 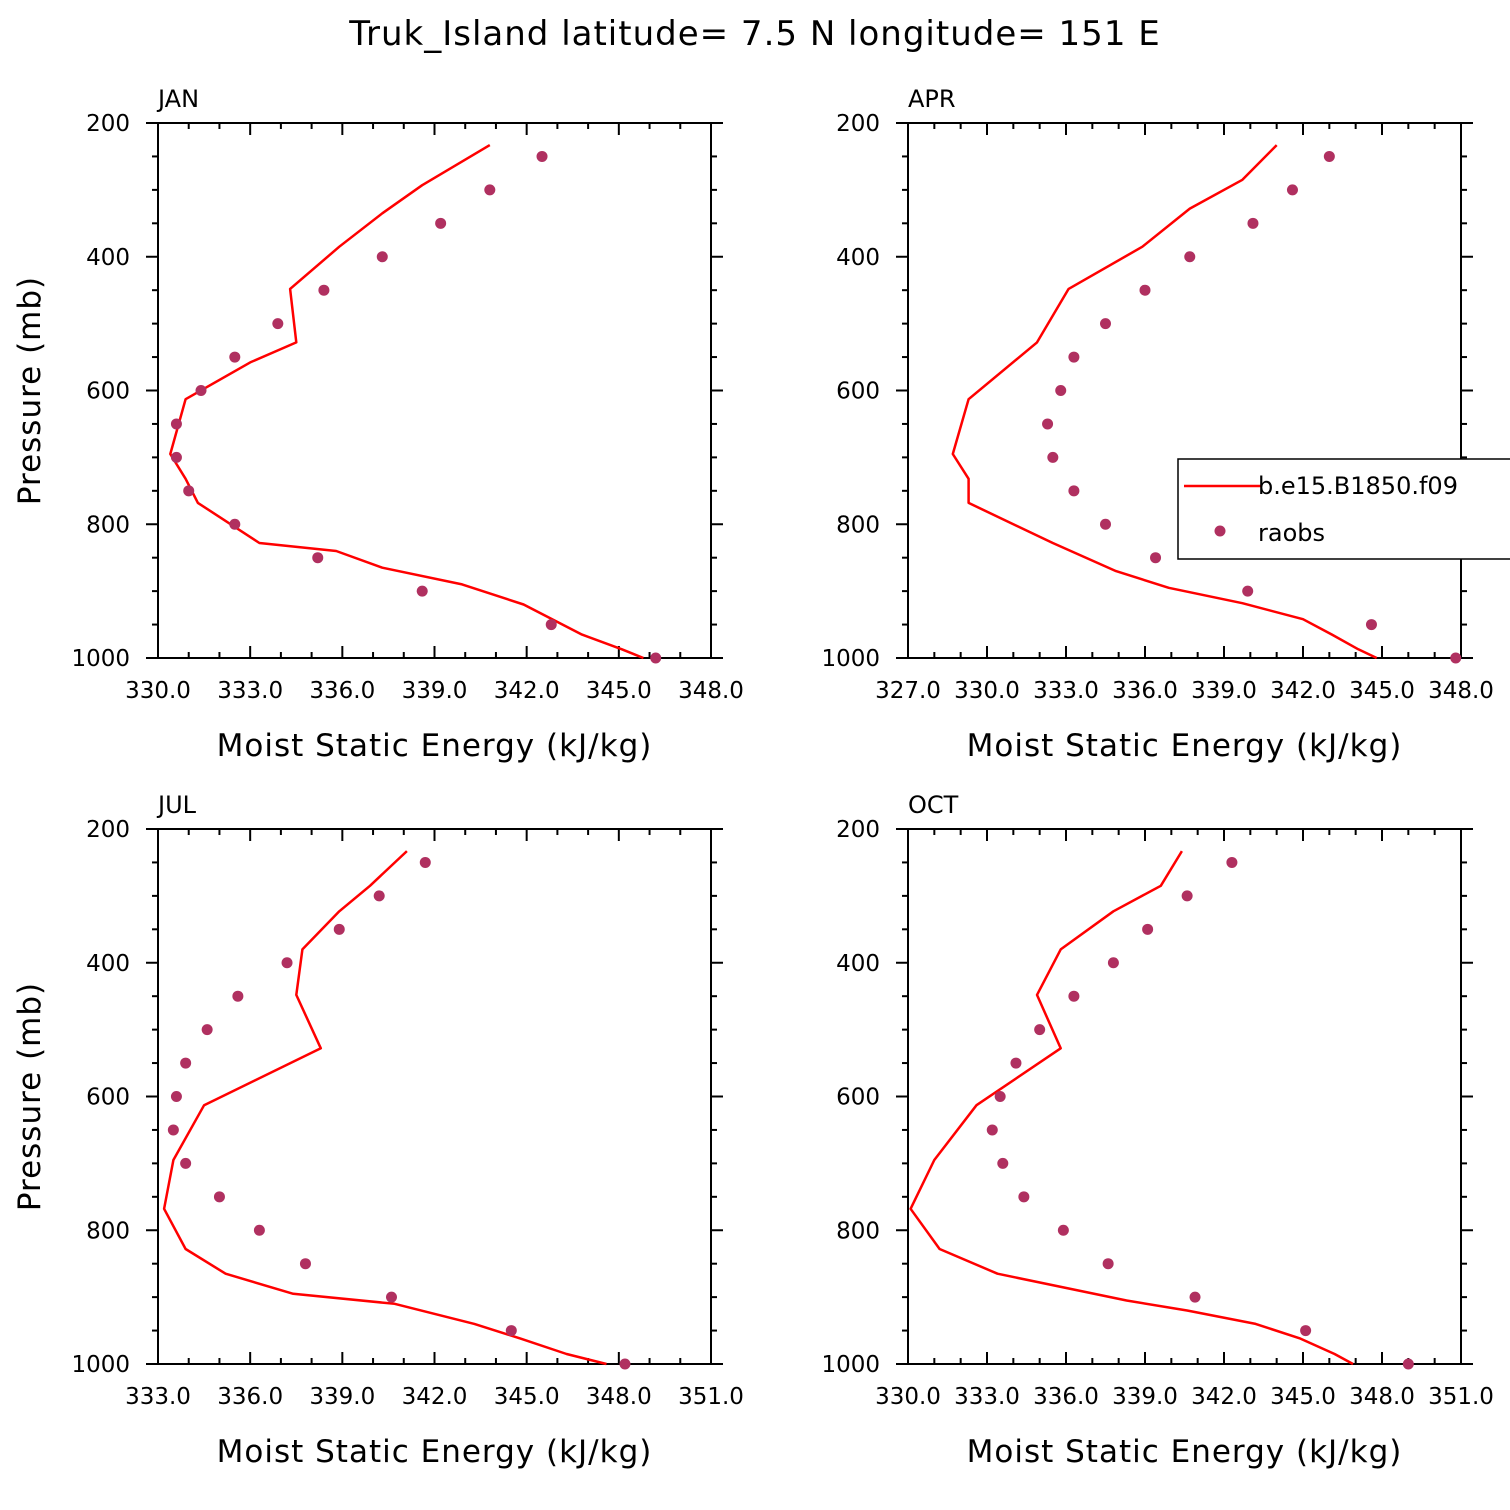 I want to click on plot-frame, so click(x=434, y=1096).